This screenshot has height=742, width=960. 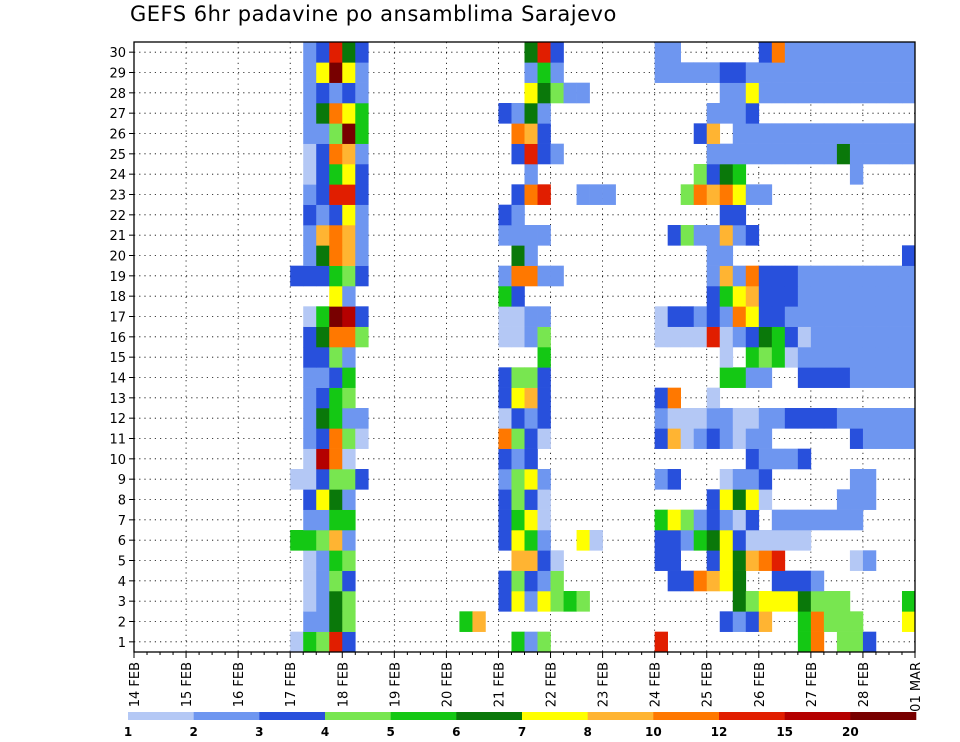 I want to click on x-tick-label: 14 FEB, so click(x=135, y=684).